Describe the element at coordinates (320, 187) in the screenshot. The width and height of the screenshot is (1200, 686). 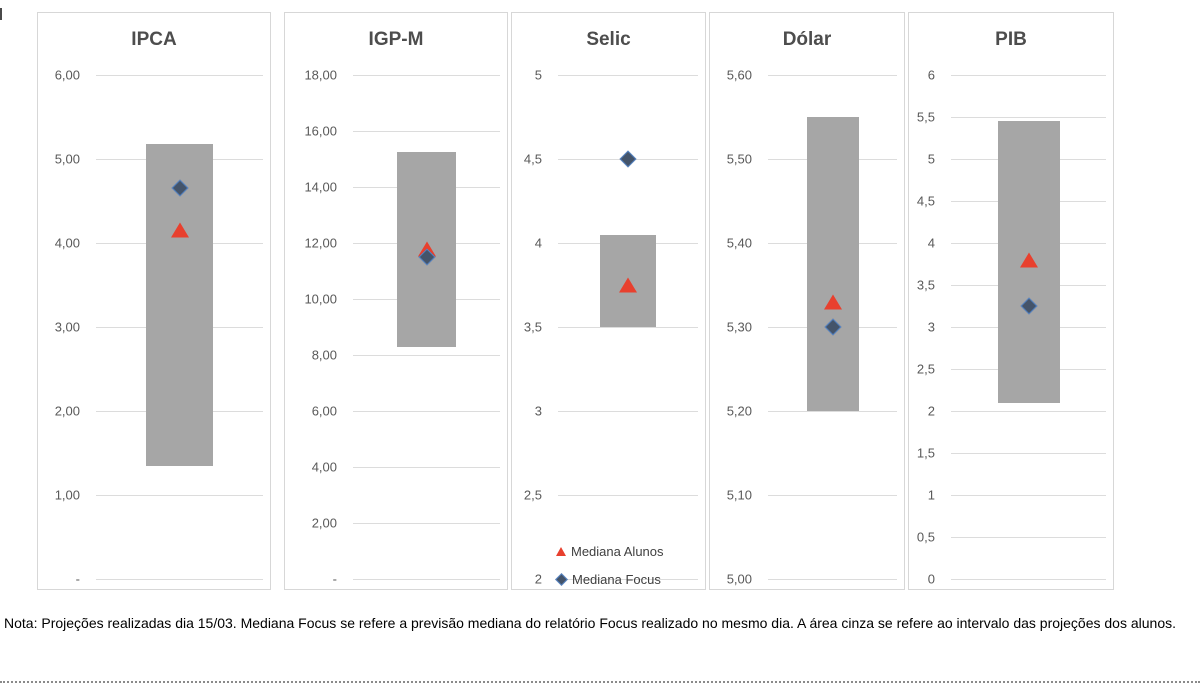
I see `axis-tick-label: 14,00` at that location.